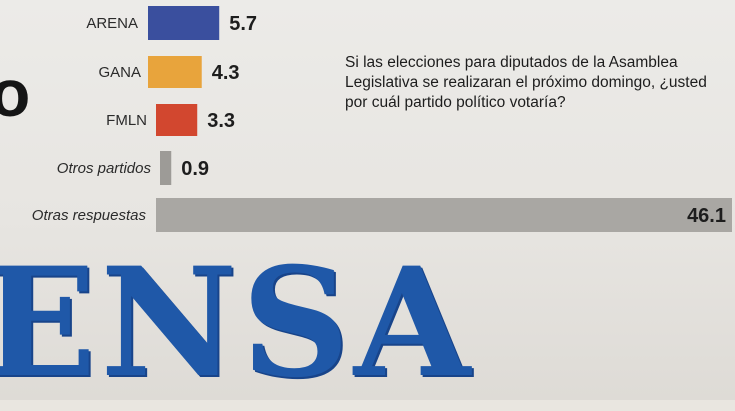 The width and height of the screenshot is (735, 411). I want to click on bar-fmln, so click(177, 120).